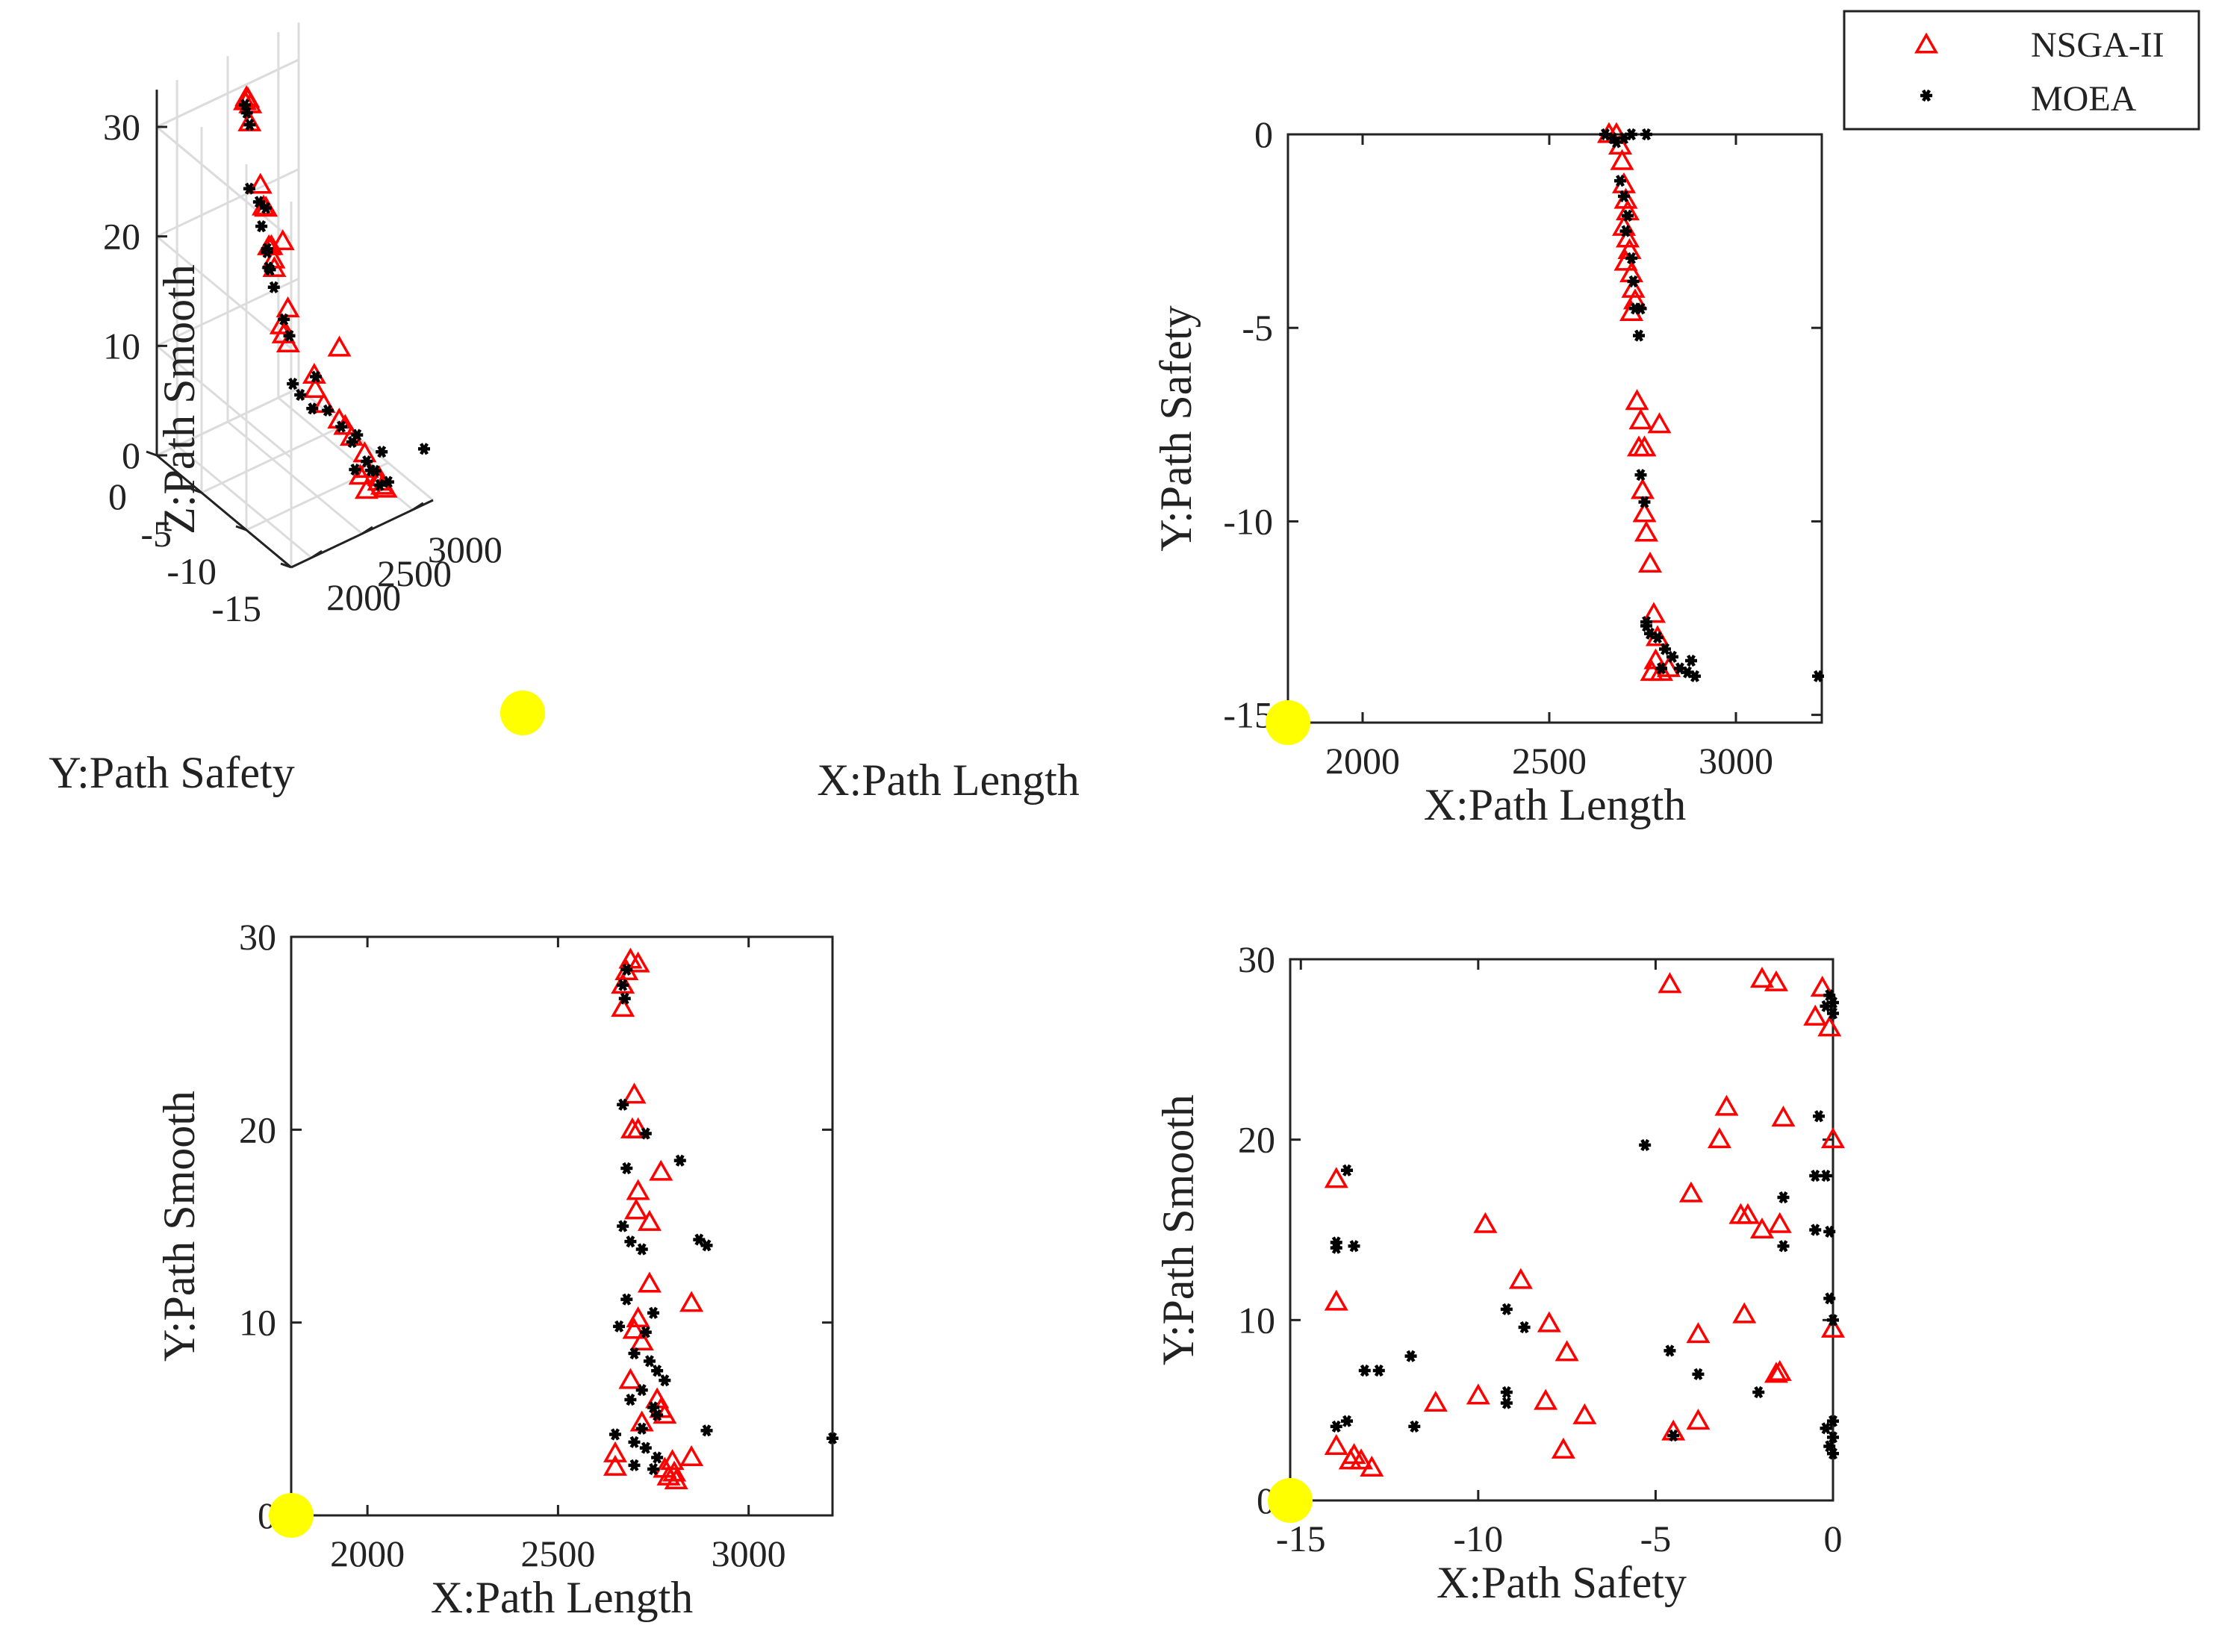 This screenshot has width=2219, height=1652. I want to click on x-tick-label: -5, so click(1656, 1539).